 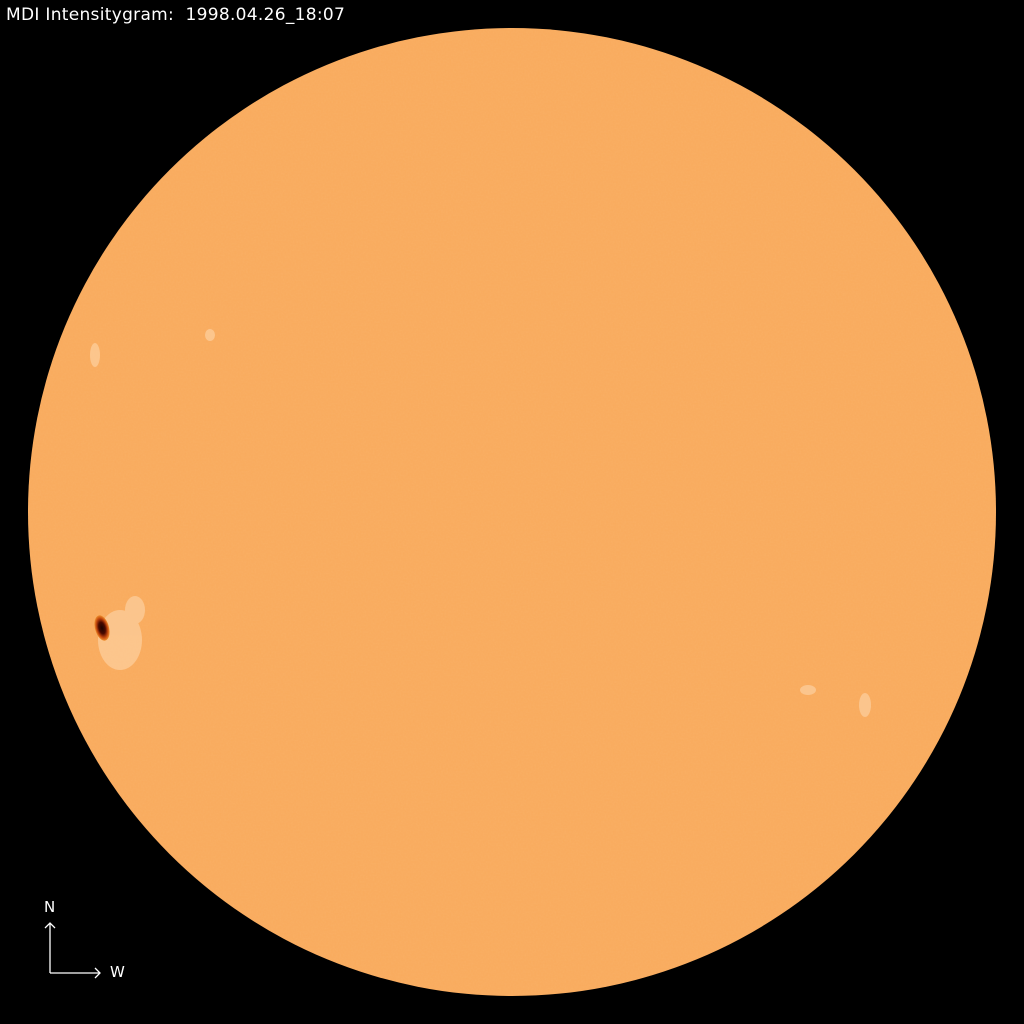 What do you see at coordinates (265, 15) in the screenshot?
I see `observation-datetime: 1998.04.26_18:07` at bounding box center [265, 15].